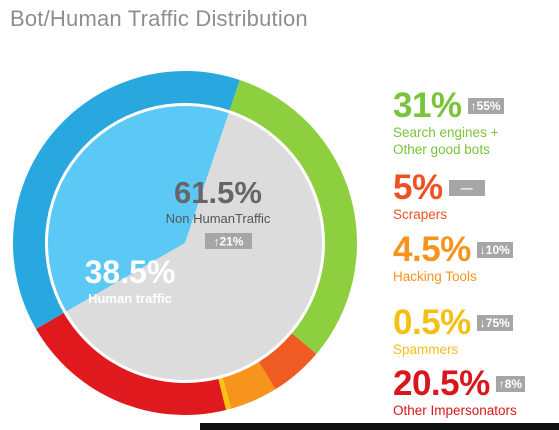 This screenshot has height=430, width=559. I want to click on legend-pct: 31%, so click(427, 105).